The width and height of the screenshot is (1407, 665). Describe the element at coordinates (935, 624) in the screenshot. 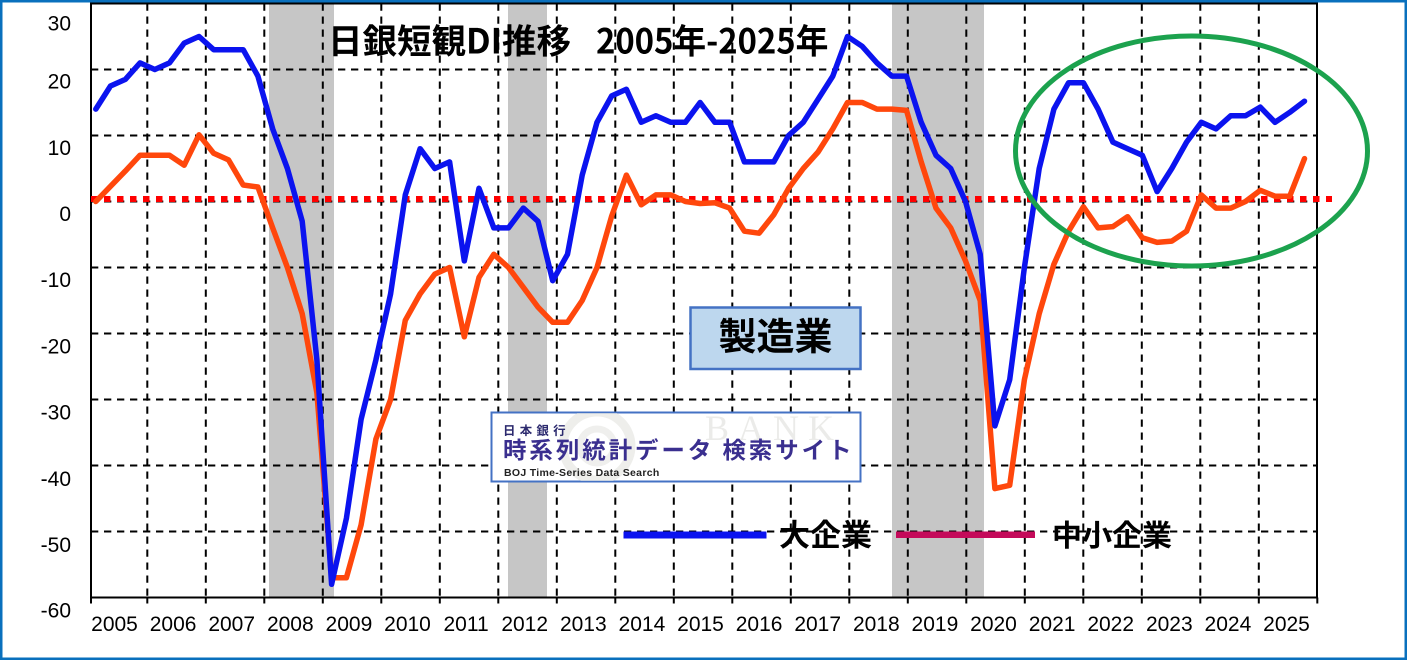

I see `svg-text: 2019` at that location.